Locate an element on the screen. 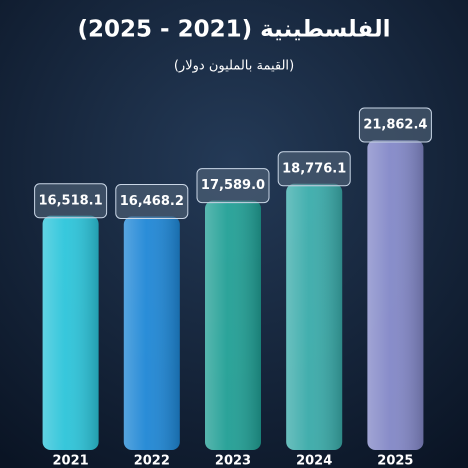 The width and height of the screenshot is (468, 468). chart-subtitle: (القيمة بالمليون دولار) is located at coordinates (234, 66).